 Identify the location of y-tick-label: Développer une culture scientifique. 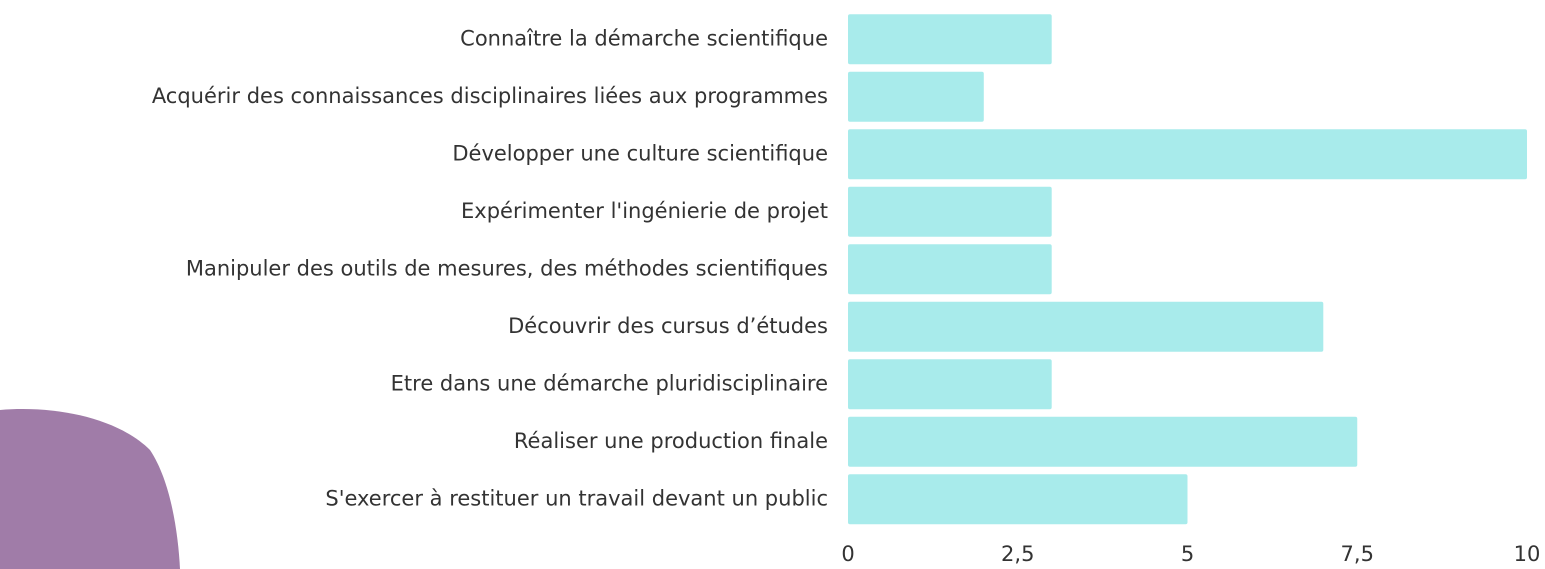
(640, 153).